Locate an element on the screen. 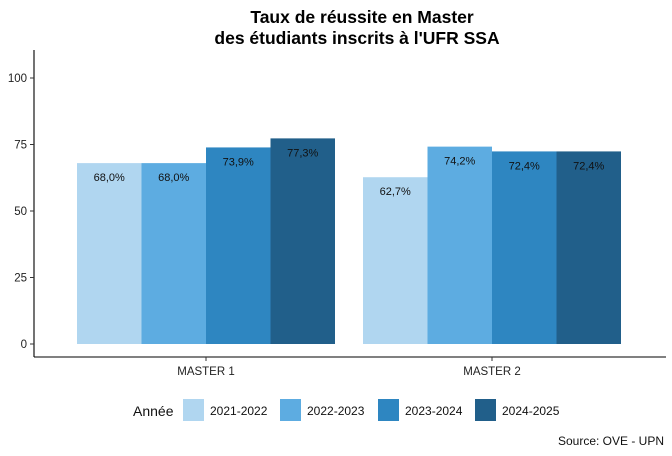 The image size is (672, 456). y-tick-label: 50 is located at coordinates (20, 212).